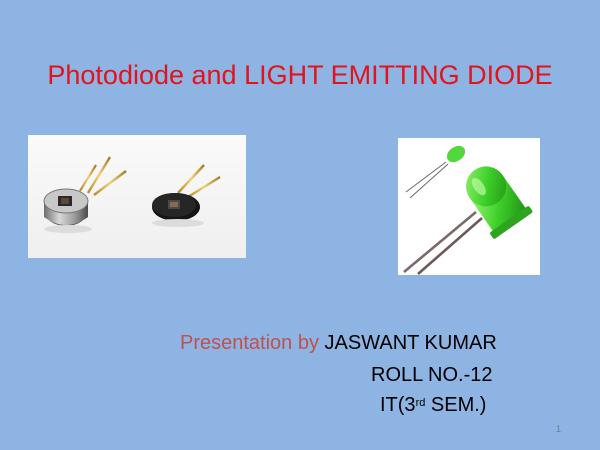  What do you see at coordinates (559, 429) in the screenshot?
I see `page-number: 1` at bounding box center [559, 429].